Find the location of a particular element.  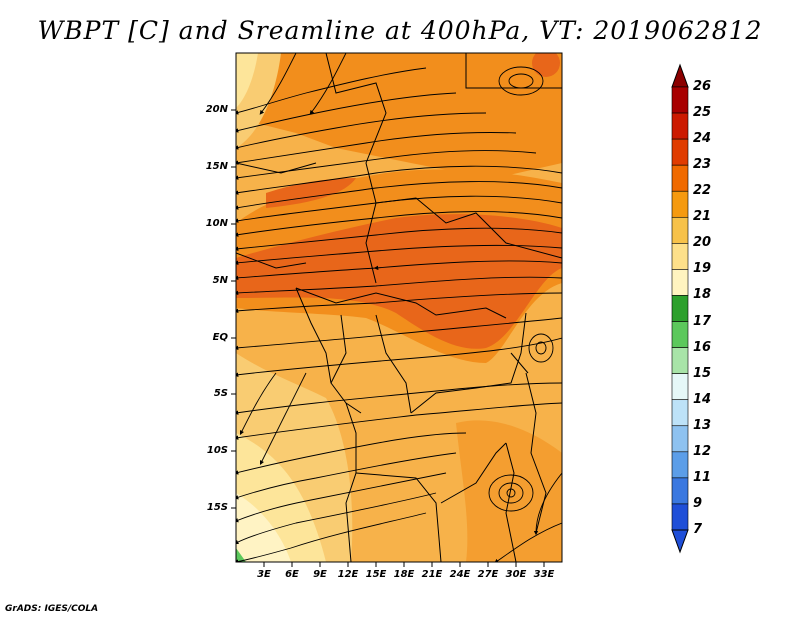

wbpt-18-sw is located at coordinates (263, 527).